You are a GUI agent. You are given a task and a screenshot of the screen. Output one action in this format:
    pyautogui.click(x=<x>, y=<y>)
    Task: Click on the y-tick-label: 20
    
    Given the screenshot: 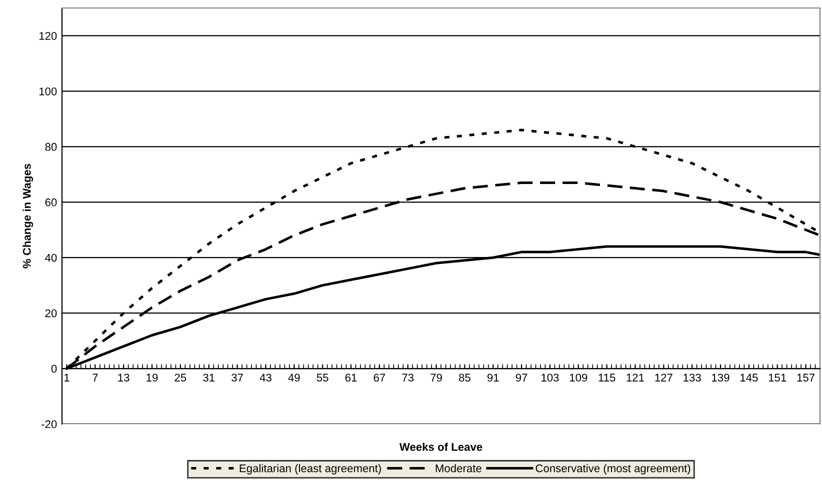 What is the action you would take?
    pyautogui.click(x=51, y=313)
    